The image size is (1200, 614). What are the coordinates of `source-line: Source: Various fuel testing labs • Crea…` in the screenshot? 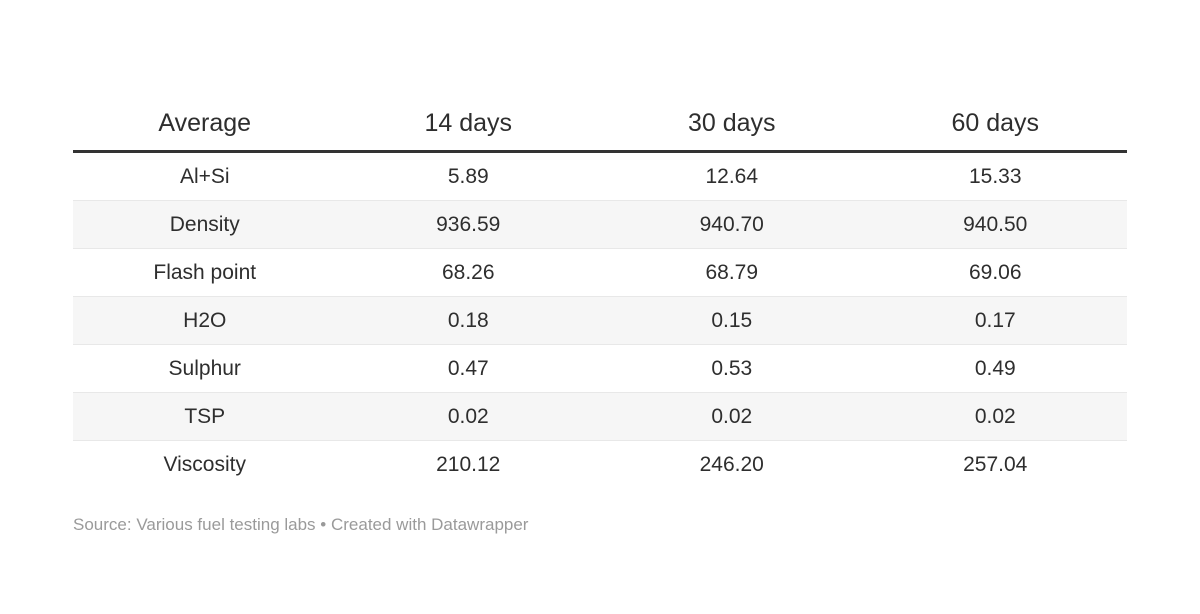 It's located at (600, 525).